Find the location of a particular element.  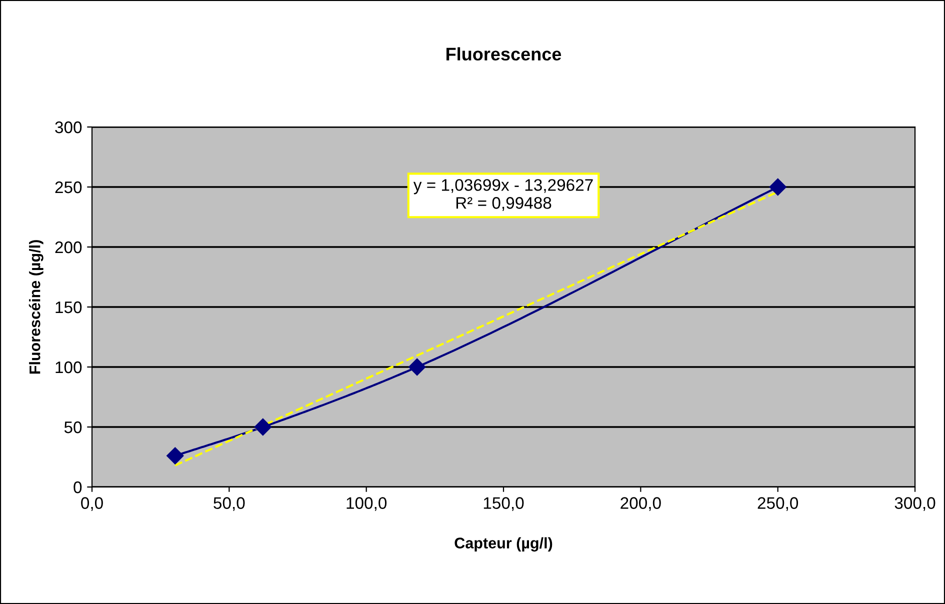

y-tick-label: 300 is located at coordinates (68, 127).